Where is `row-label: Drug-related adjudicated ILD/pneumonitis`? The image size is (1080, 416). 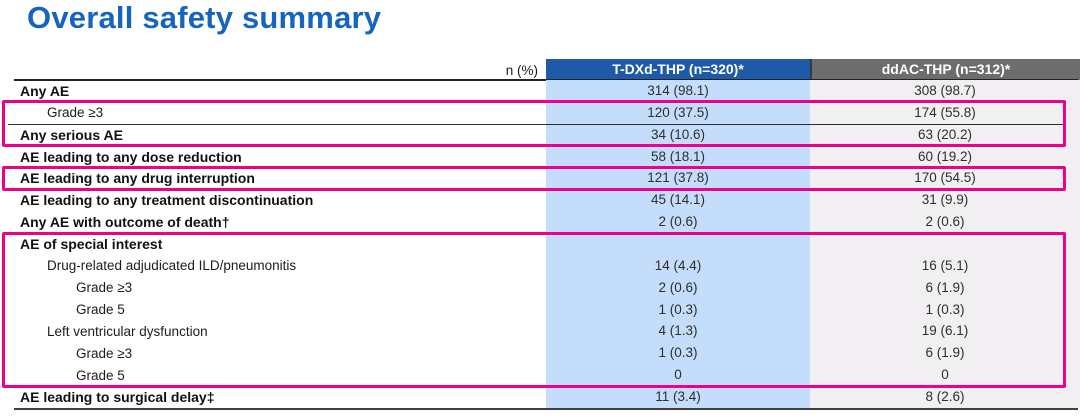 row-label: Drug-related adjudicated ILD/pneumonitis is located at coordinates (172, 266).